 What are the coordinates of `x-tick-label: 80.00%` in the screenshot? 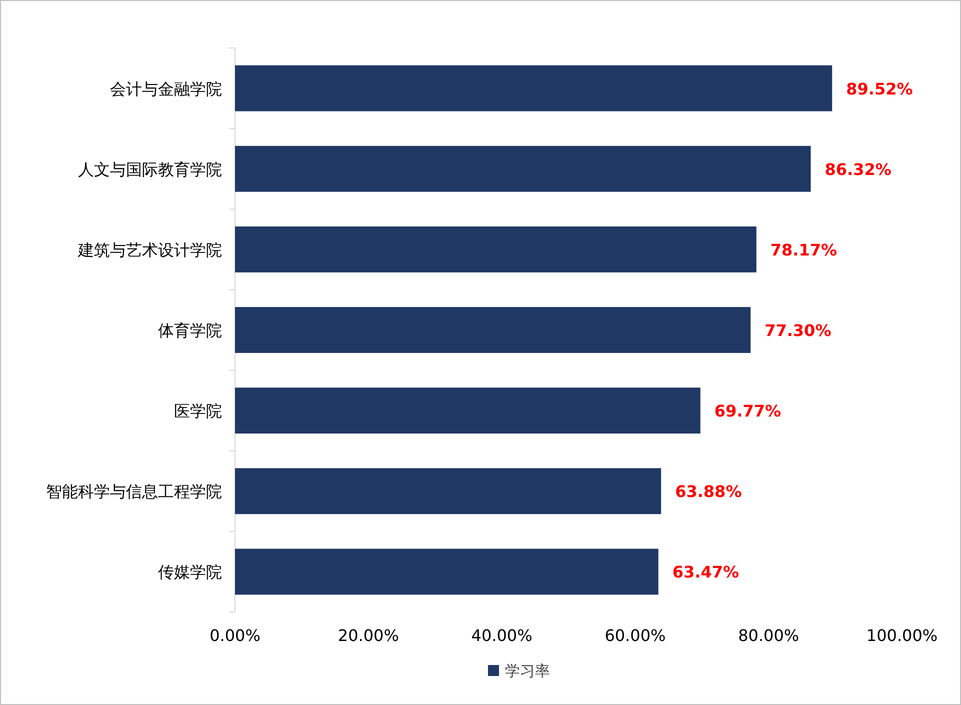 It's located at (769, 635).